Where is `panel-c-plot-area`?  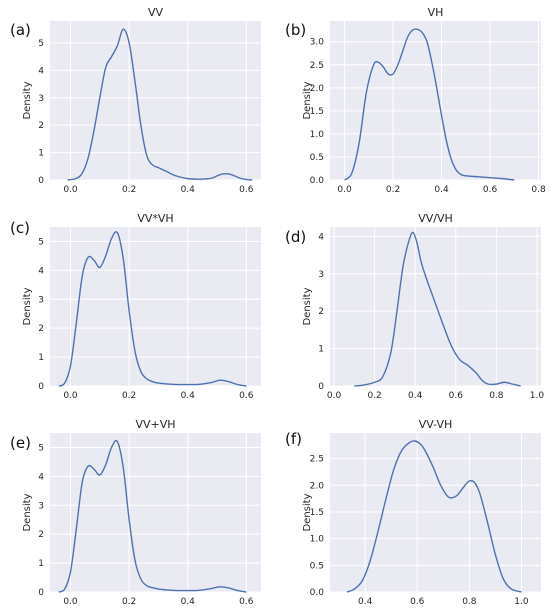
panel-c-plot-area is located at coordinates (155, 306).